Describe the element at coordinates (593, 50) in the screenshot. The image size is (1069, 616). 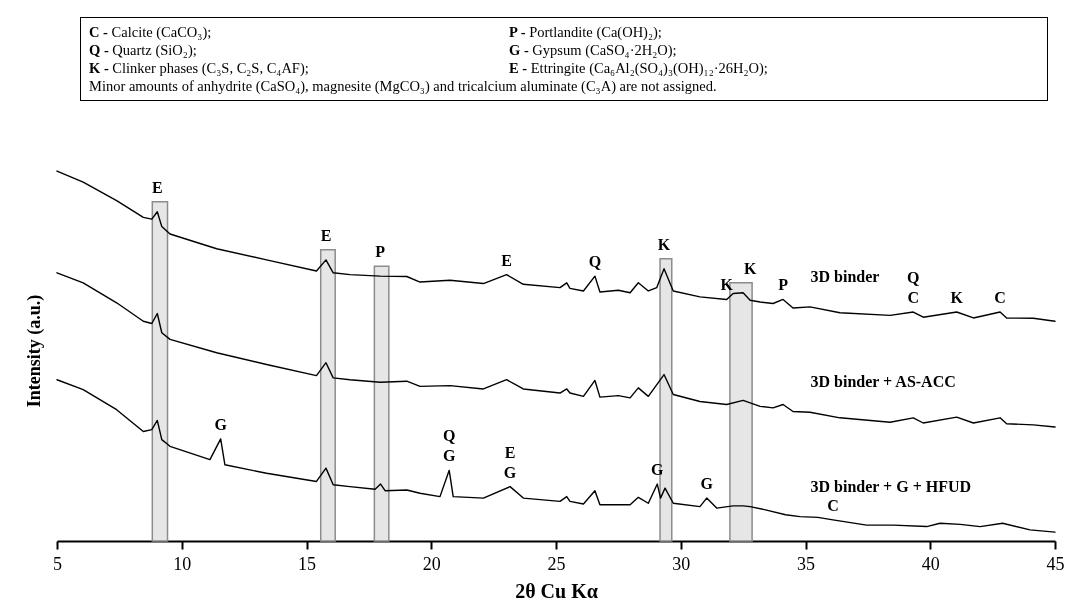
I see `text: G - Gypsum (CaSO₄·2H₂O);` at that location.